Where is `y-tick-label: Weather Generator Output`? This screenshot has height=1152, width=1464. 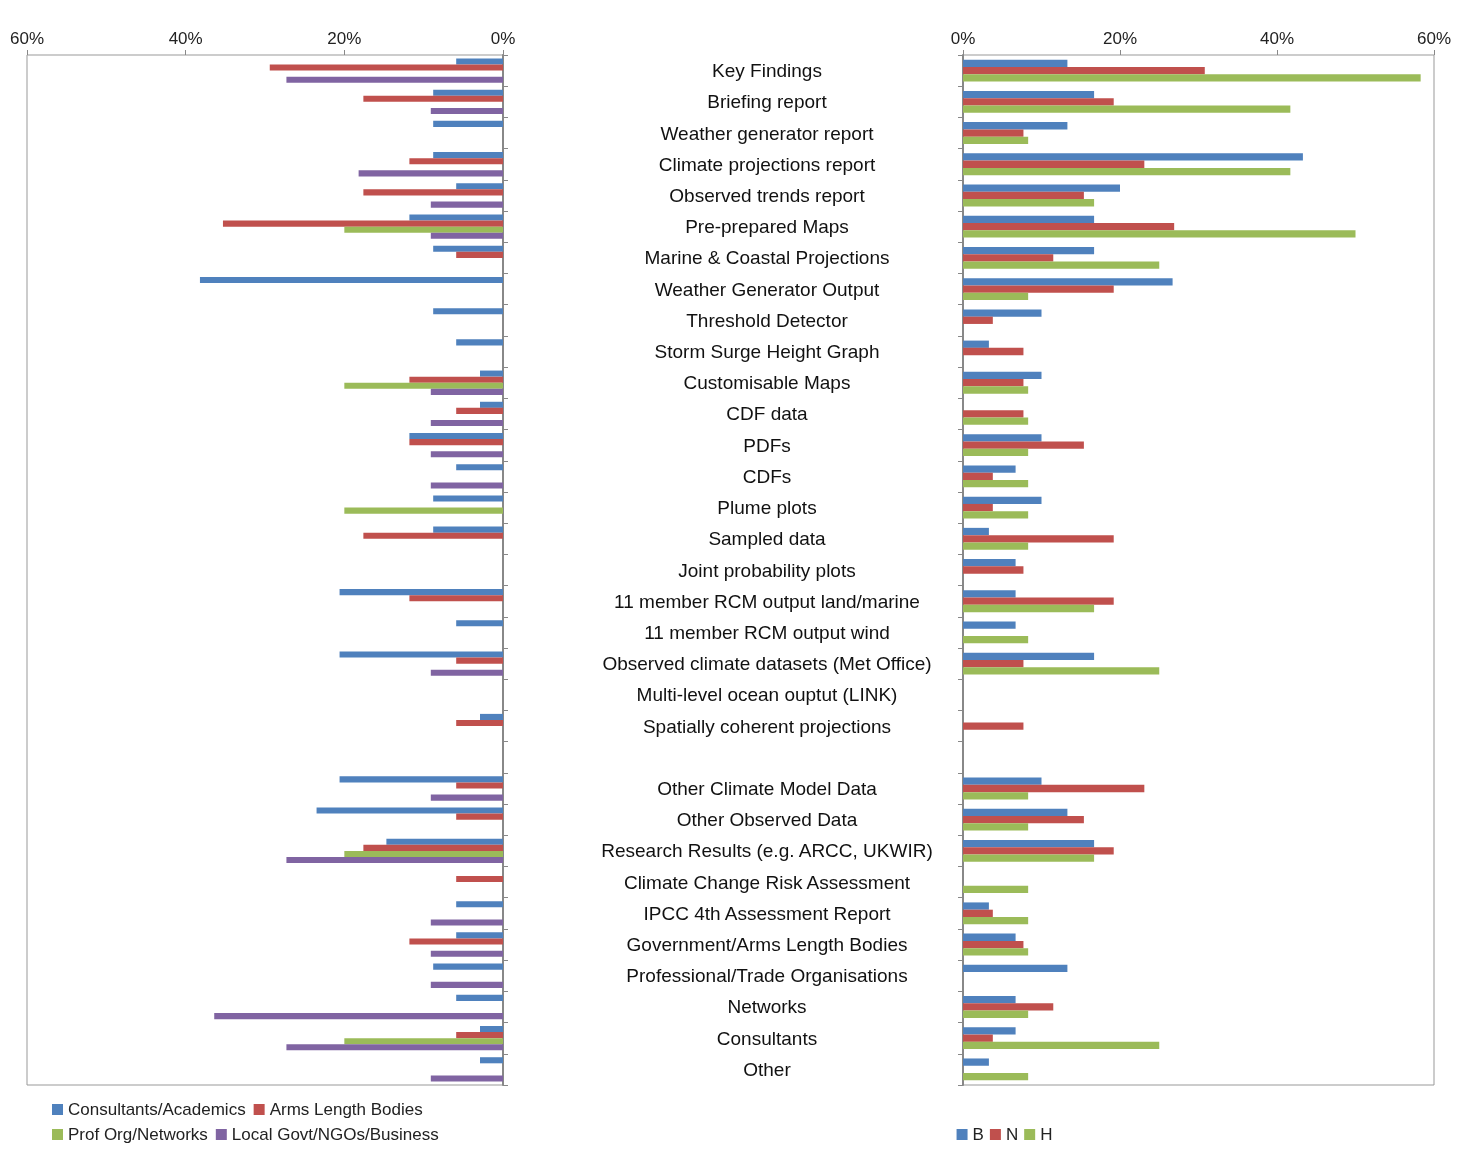
y-tick-label: Weather Generator Output is located at coordinates (767, 289).